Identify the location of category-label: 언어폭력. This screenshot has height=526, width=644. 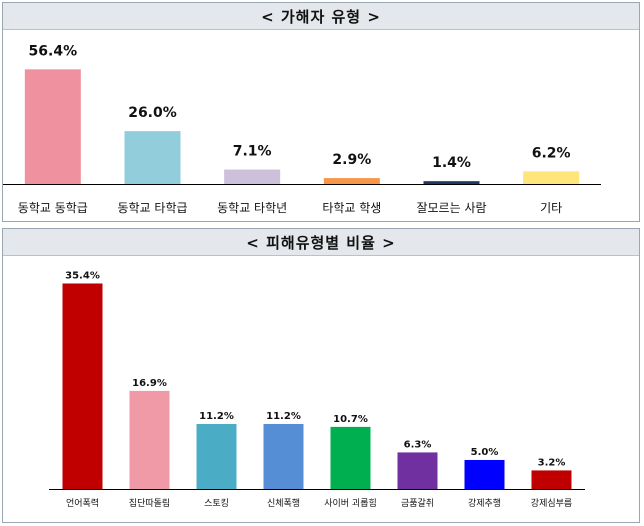
(82, 503).